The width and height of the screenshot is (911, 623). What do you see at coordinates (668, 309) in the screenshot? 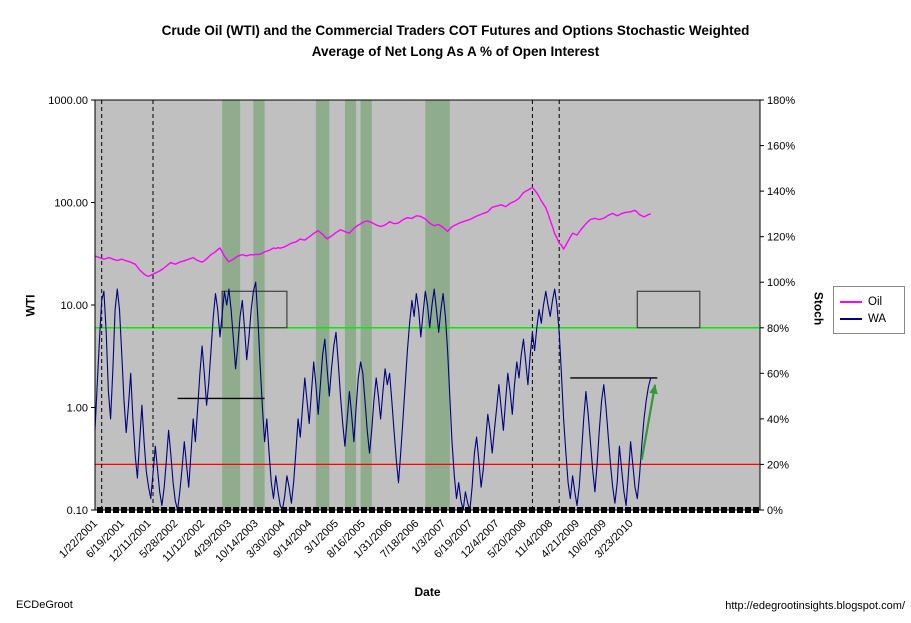
I see `annotation-box` at bounding box center [668, 309].